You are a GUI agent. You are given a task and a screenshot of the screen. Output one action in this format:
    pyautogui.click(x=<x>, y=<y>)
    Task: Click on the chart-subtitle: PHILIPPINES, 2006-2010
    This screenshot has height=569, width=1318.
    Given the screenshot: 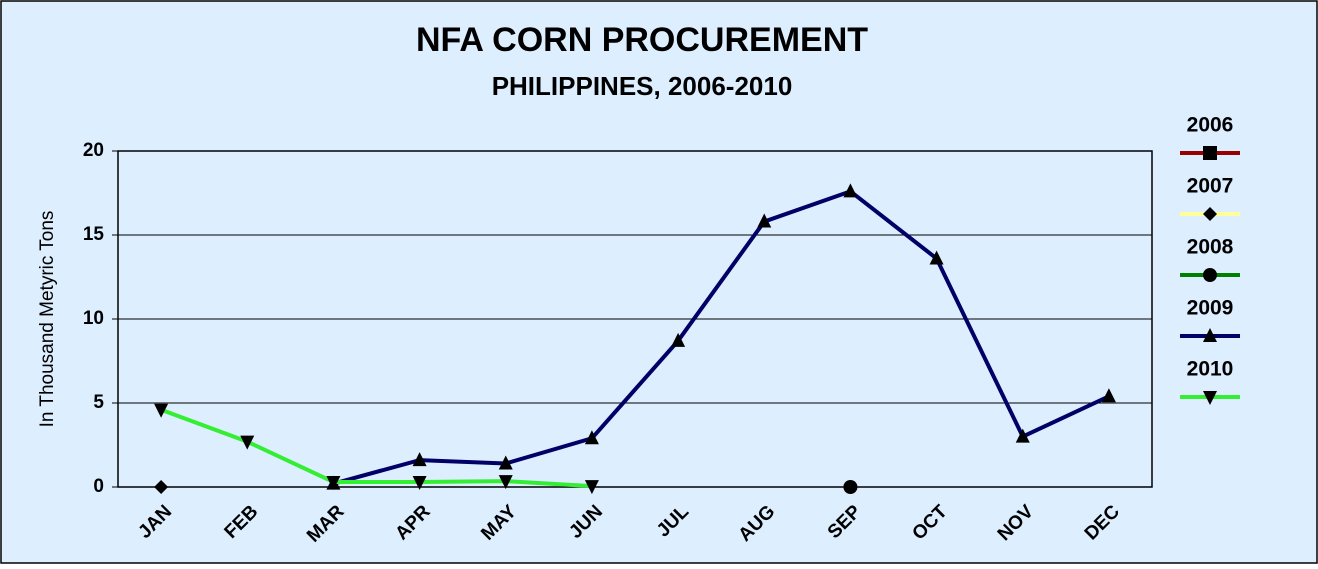 What is the action you would take?
    pyautogui.click(x=642, y=86)
    